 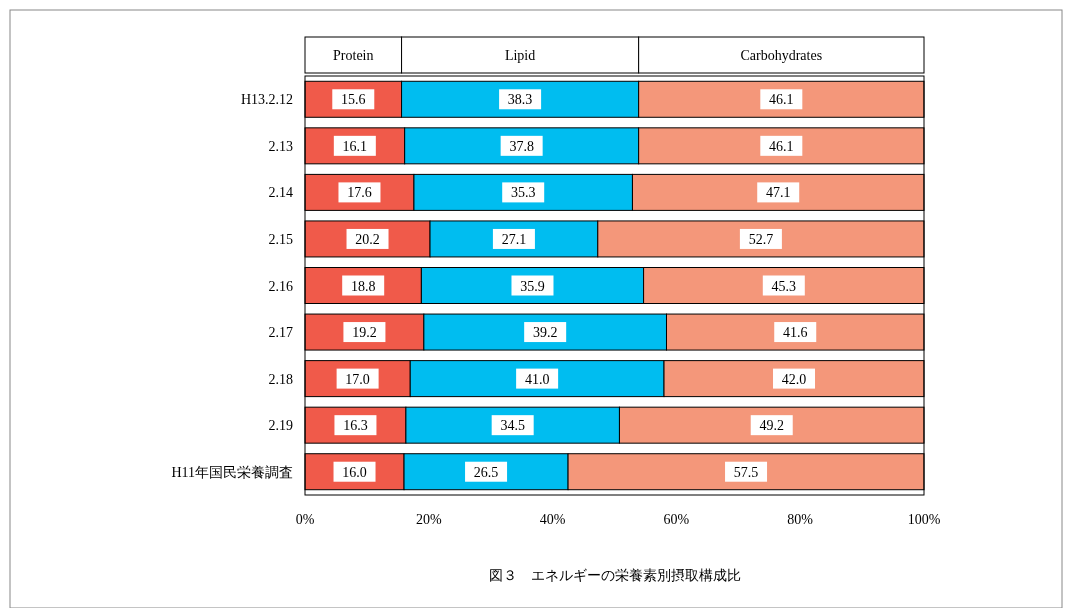 I want to click on x-tick-label: 100%, so click(x=924, y=519).